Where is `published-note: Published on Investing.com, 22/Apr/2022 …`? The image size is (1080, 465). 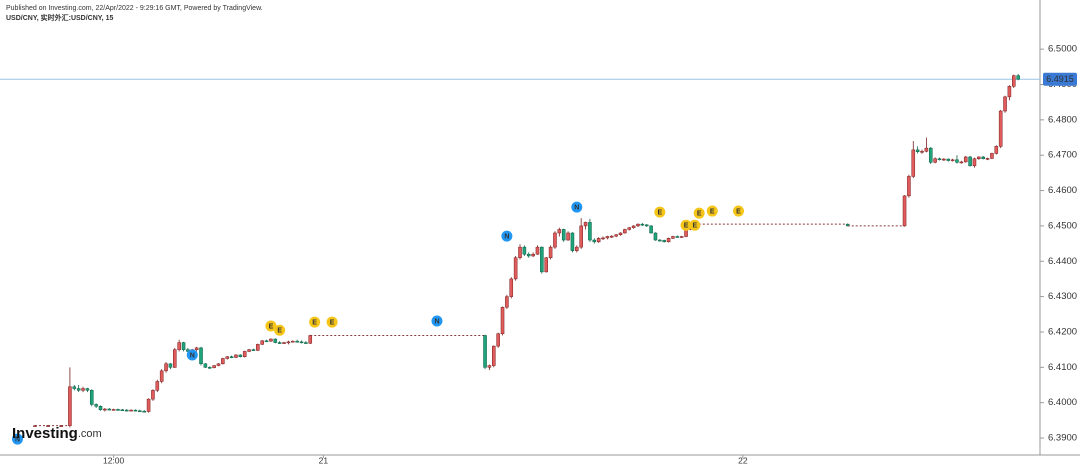
published-note: Published on Investing.com, 22/Apr/2022 … is located at coordinates (134, 8).